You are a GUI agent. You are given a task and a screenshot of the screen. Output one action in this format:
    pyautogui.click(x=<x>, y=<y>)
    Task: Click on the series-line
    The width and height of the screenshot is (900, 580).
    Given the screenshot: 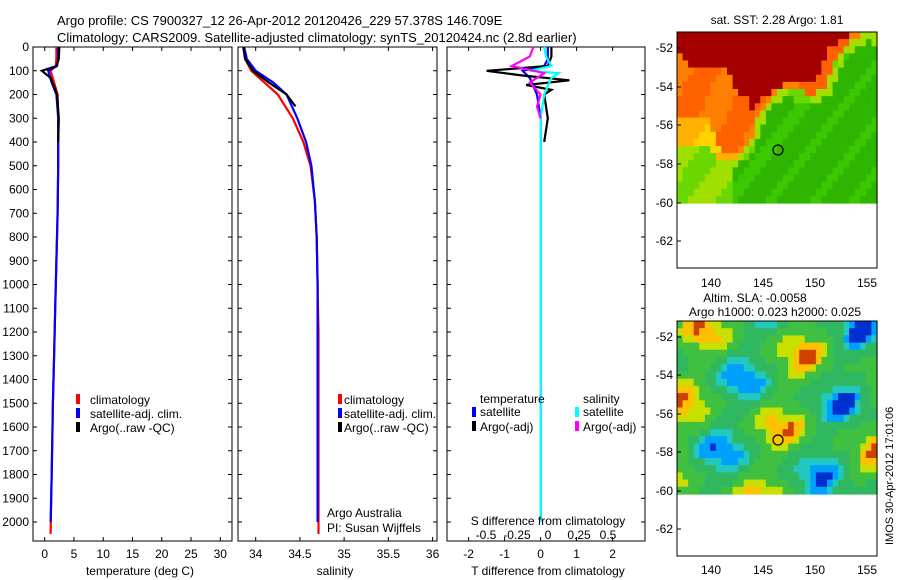 What is the action you would take?
    pyautogui.click(x=545, y=284)
    